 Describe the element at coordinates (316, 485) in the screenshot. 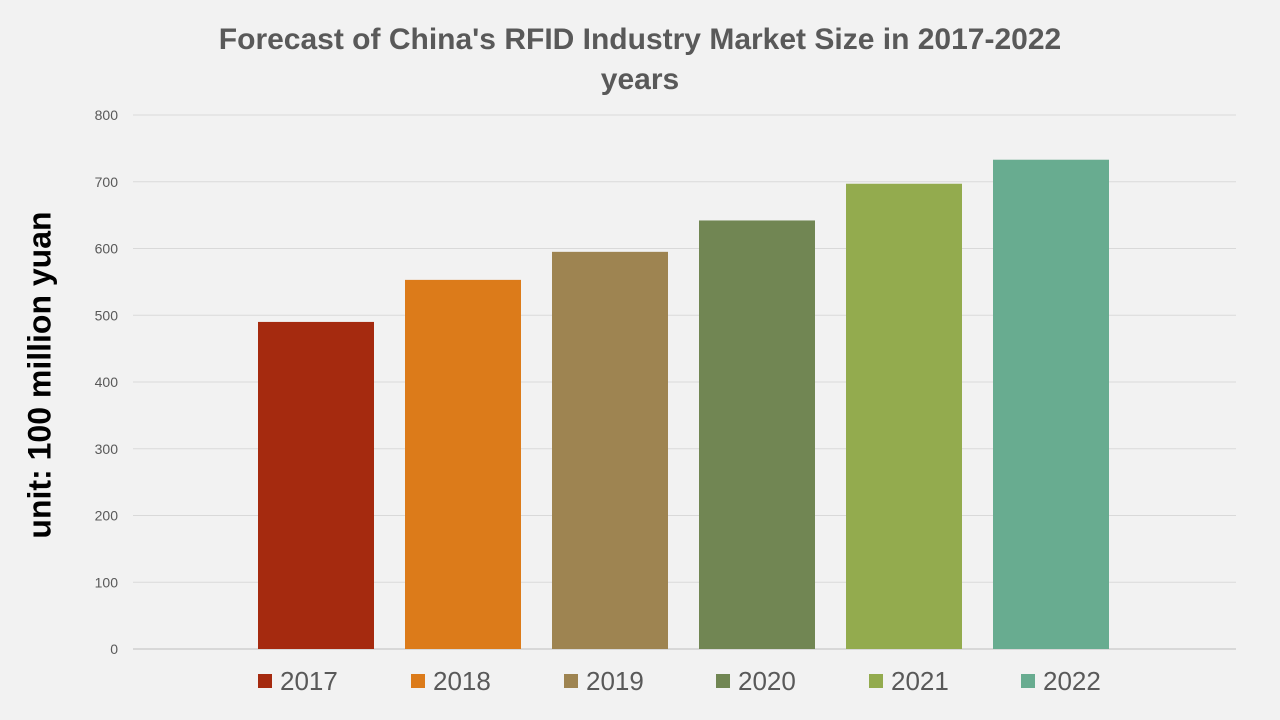

I see `bar-2017` at that location.